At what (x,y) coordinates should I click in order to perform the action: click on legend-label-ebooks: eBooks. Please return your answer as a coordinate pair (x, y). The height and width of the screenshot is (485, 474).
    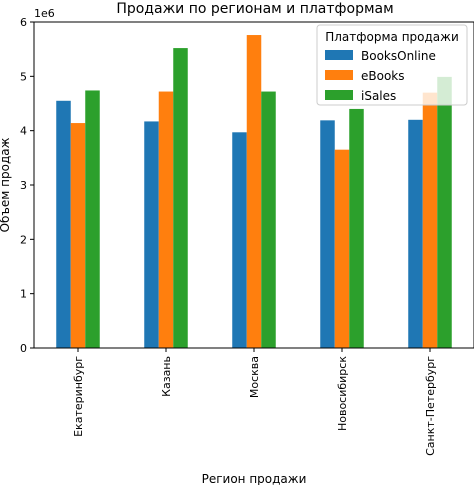
    Looking at the image, I should click on (383, 76).